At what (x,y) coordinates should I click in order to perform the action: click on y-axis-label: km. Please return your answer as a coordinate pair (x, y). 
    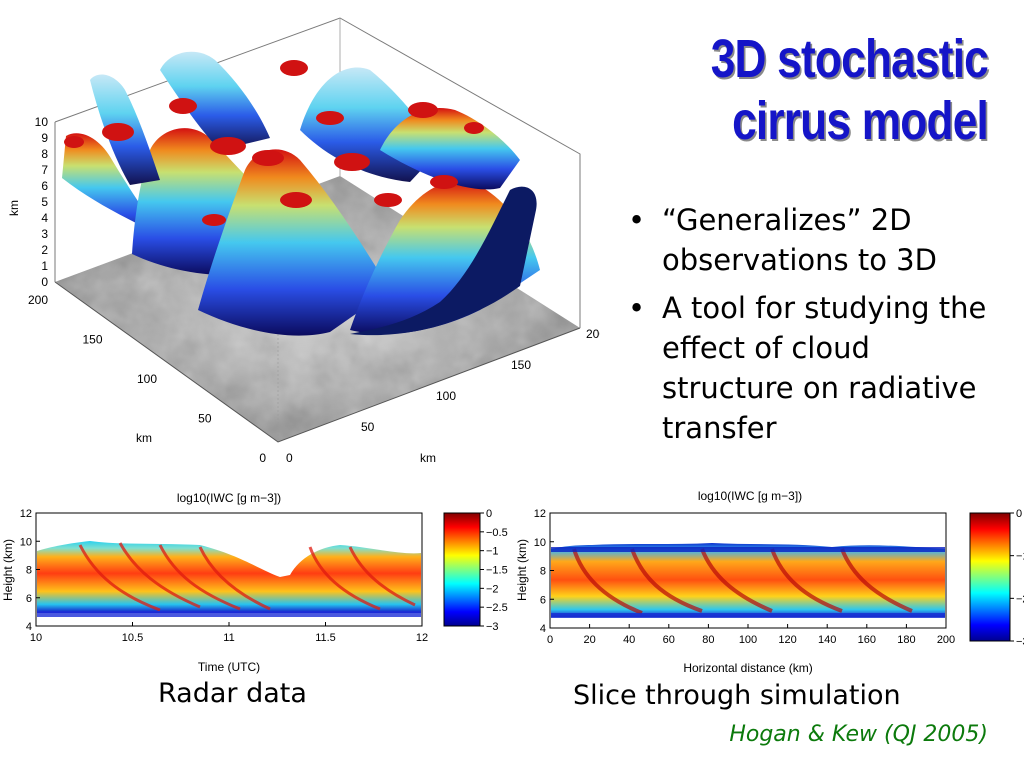
    Looking at the image, I should click on (144, 438).